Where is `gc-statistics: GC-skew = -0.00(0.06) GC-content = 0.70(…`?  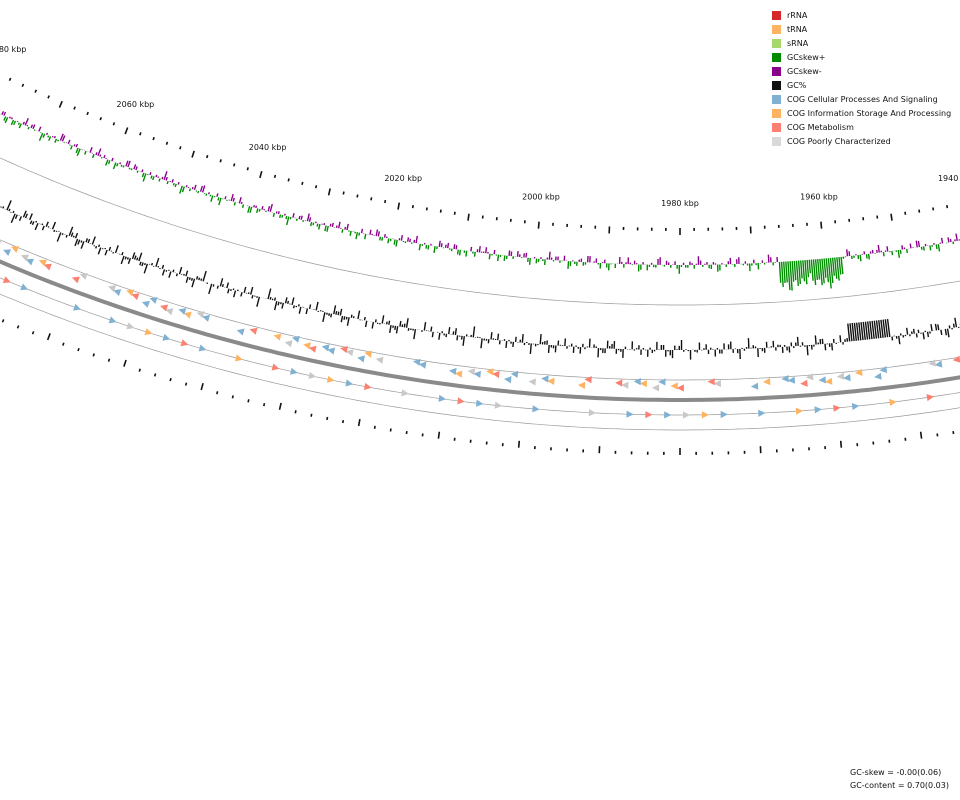 gc-statistics: GC-skew = -0.00(0.06) GC-content = 0.70(… is located at coordinates (899, 779).